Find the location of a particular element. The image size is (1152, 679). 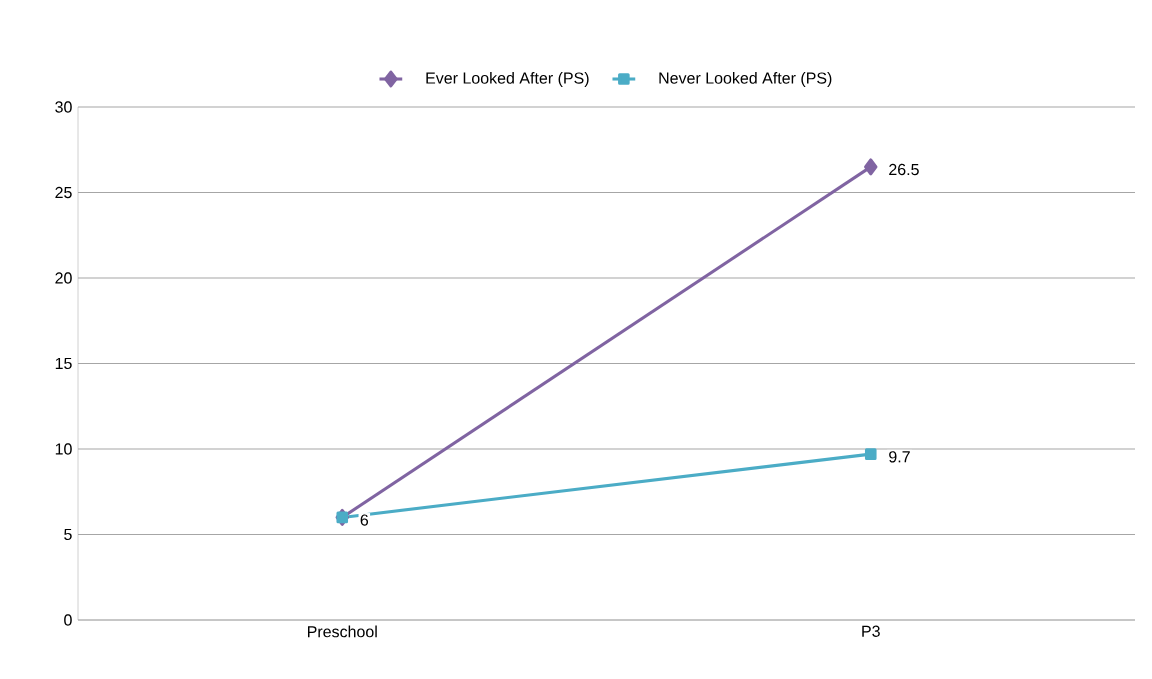

data-label: 9.7 is located at coordinates (899, 457).